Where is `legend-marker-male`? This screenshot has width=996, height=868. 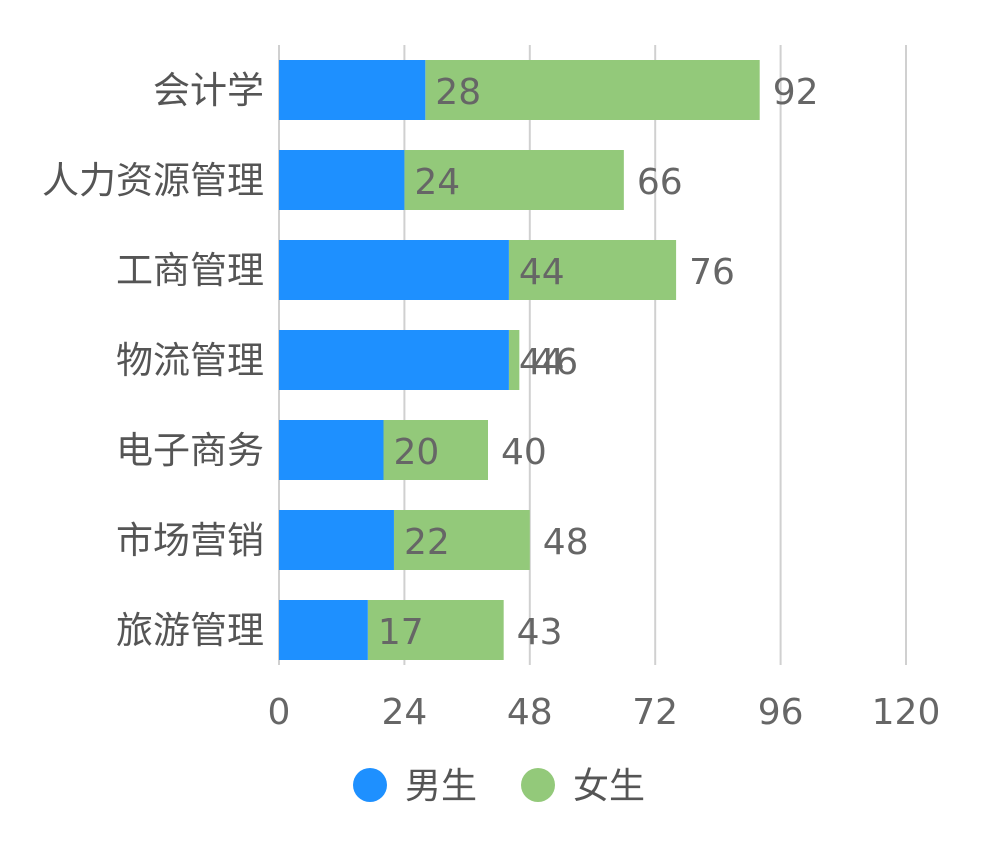 legend-marker-male is located at coordinates (370, 785).